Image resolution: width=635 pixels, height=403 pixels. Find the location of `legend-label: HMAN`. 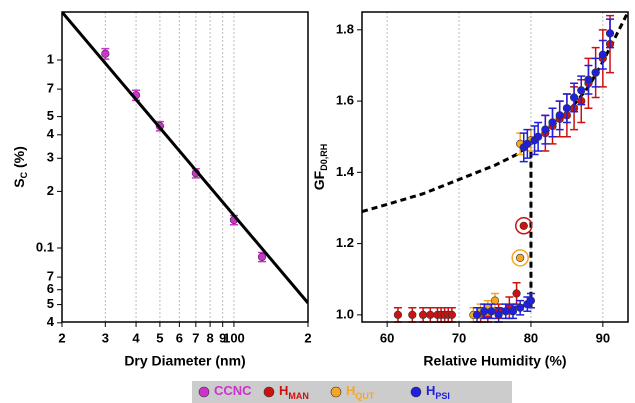

legend-label: HMAN is located at coordinates (294, 392).